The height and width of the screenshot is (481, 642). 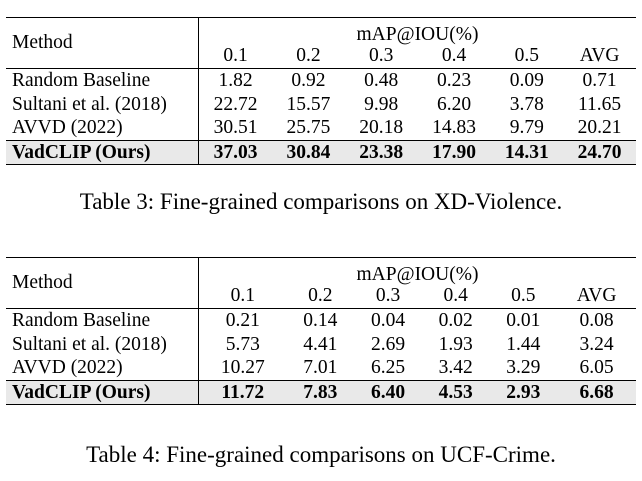 What do you see at coordinates (388, 367) in the screenshot?
I see `value-cell: 6.25` at bounding box center [388, 367].